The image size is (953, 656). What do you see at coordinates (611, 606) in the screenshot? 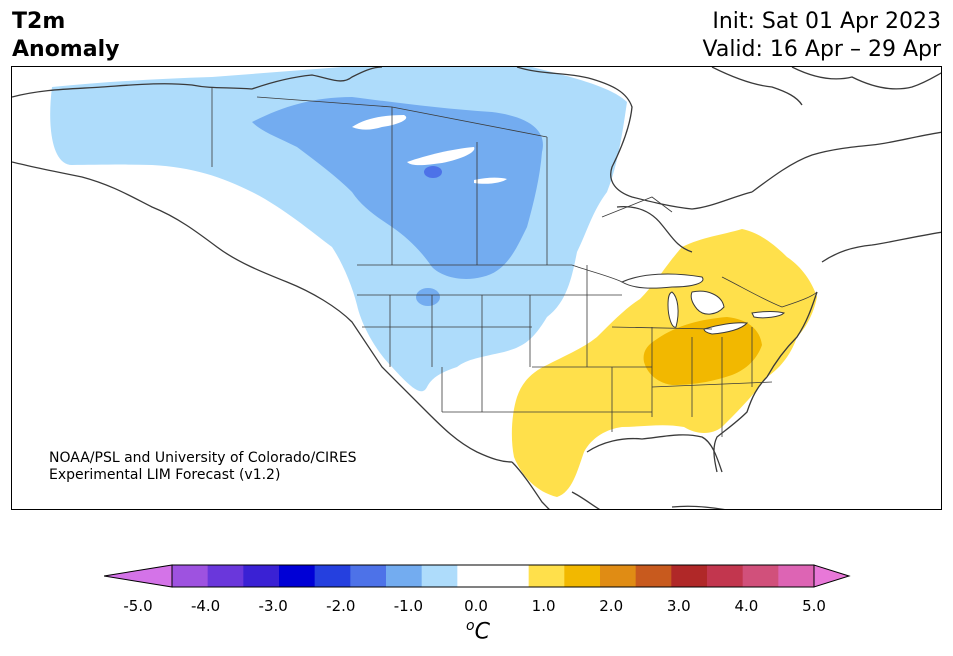
I see `colorbar-tick-label: 2.0` at bounding box center [611, 606].